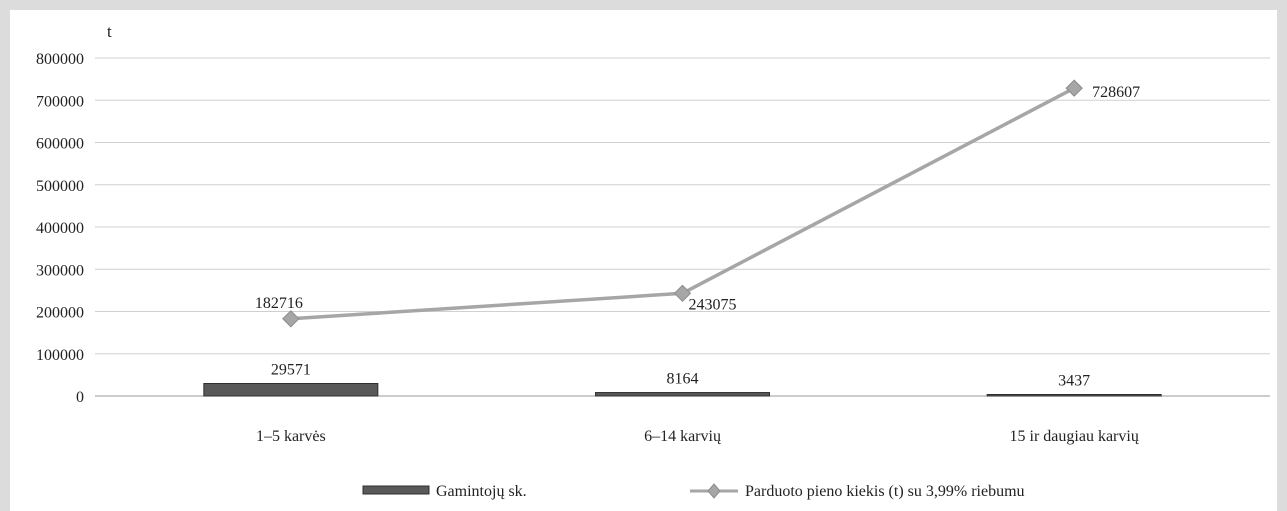 The image size is (1287, 511). Describe the element at coordinates (1074, 381) in the screenshot. I see `bar-data-label: 3437` at that location.